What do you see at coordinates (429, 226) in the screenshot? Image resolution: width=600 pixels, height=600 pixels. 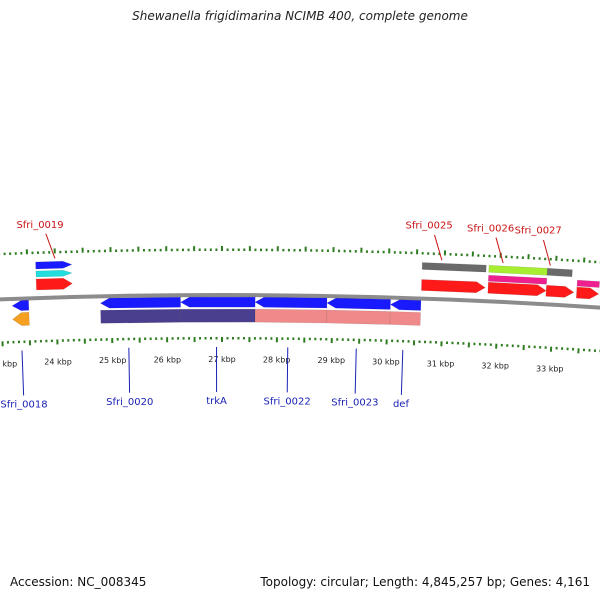 I see `gene-label: Sfri_0025` at bounding box center [429, 226].